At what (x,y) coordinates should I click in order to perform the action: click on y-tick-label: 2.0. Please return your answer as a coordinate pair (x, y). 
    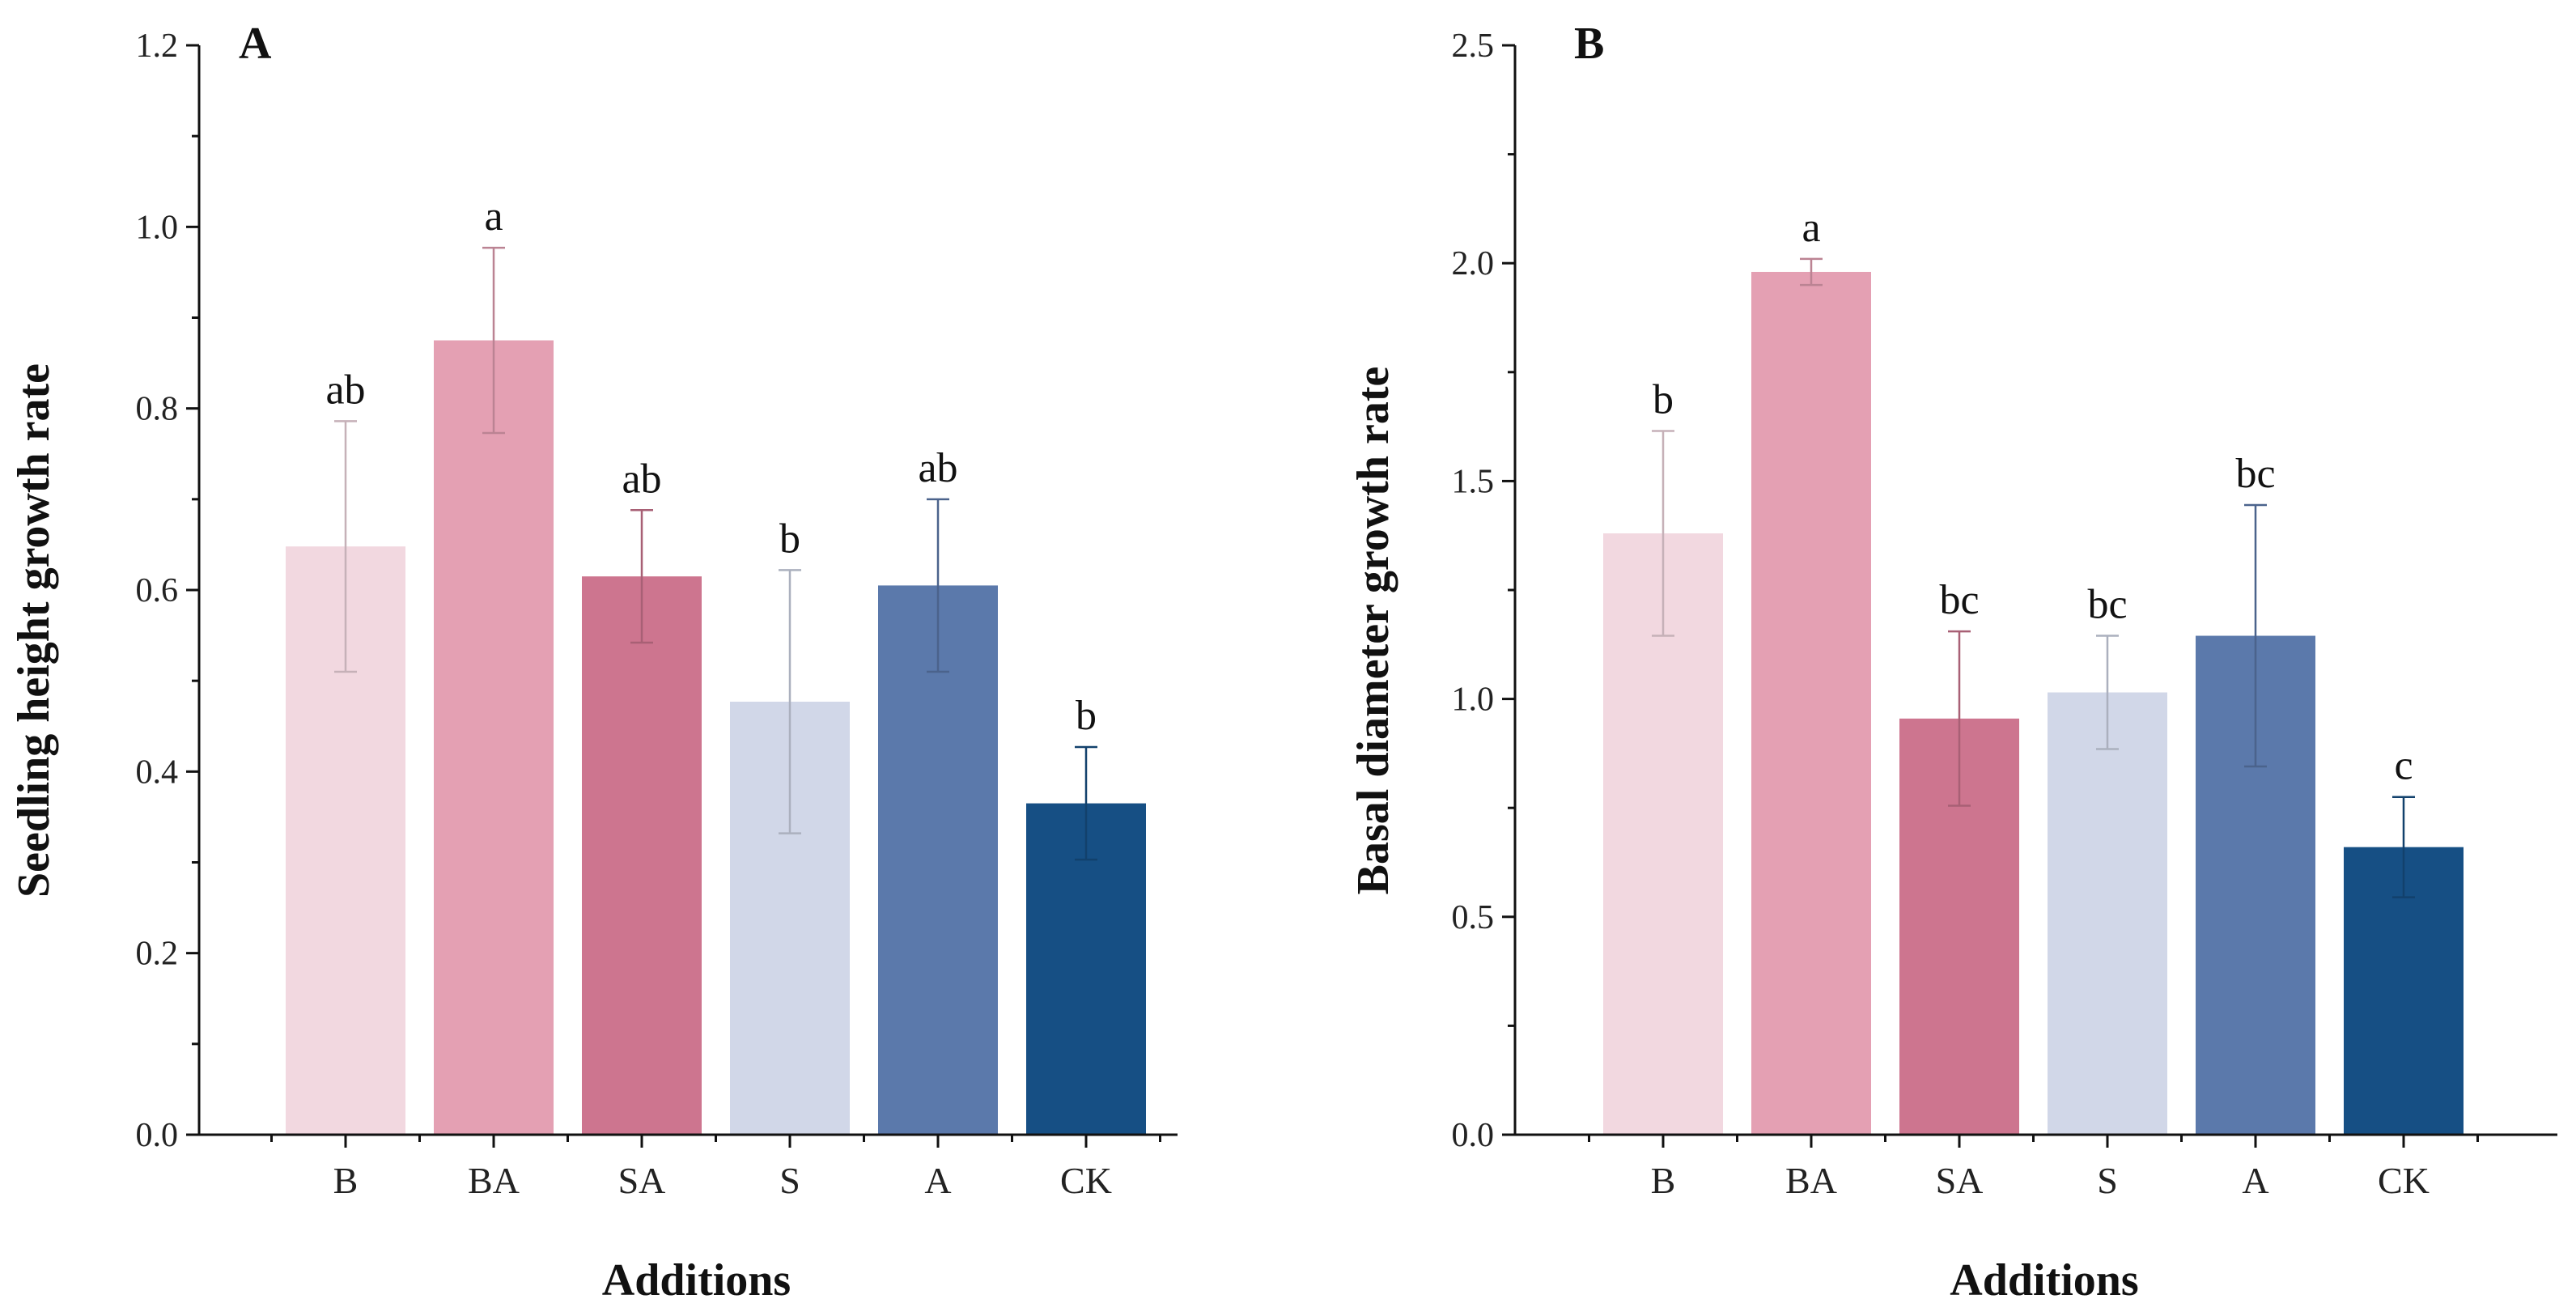
    Looking at the image, I should click on (1473, 263).